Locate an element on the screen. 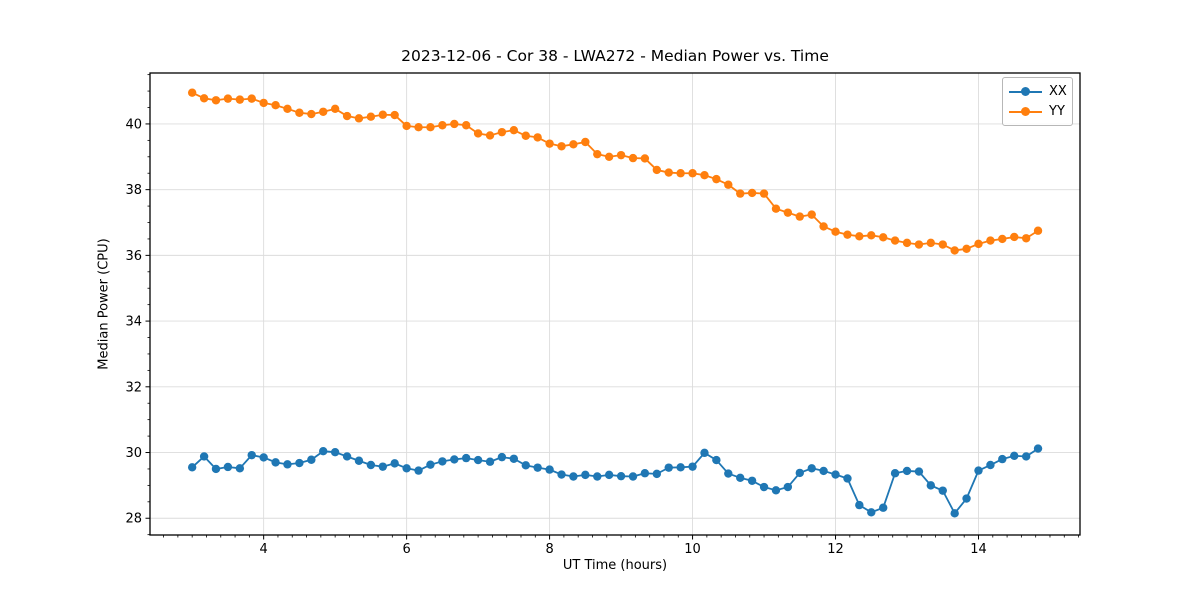 This screenshot has width=1200, height=600. series-line is located at coordinates (615, 481).